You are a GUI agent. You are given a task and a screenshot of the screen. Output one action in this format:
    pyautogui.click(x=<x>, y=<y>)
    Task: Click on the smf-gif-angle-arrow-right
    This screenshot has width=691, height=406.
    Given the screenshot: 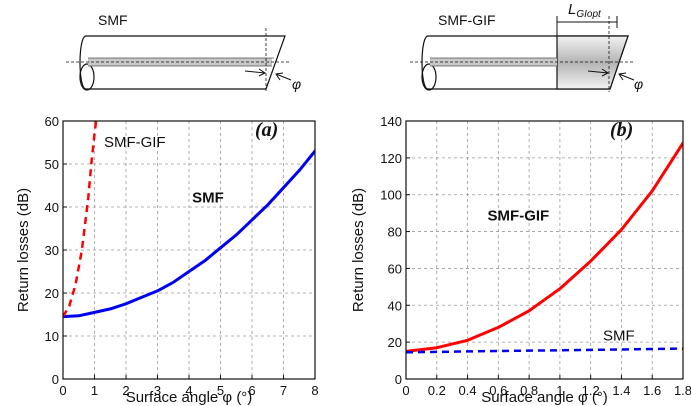 What is the action you would take?
    pyautogui.click(x=626, y=76)
    